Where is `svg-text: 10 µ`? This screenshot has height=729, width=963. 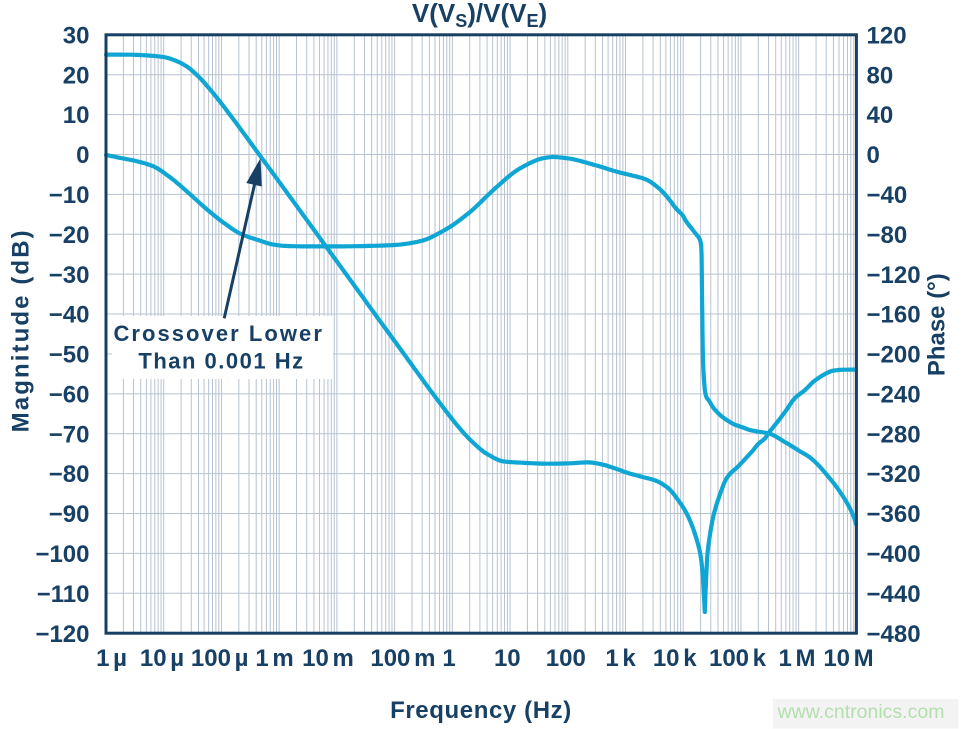 svg-text: 10 µ is located at coordinates (162, 658).